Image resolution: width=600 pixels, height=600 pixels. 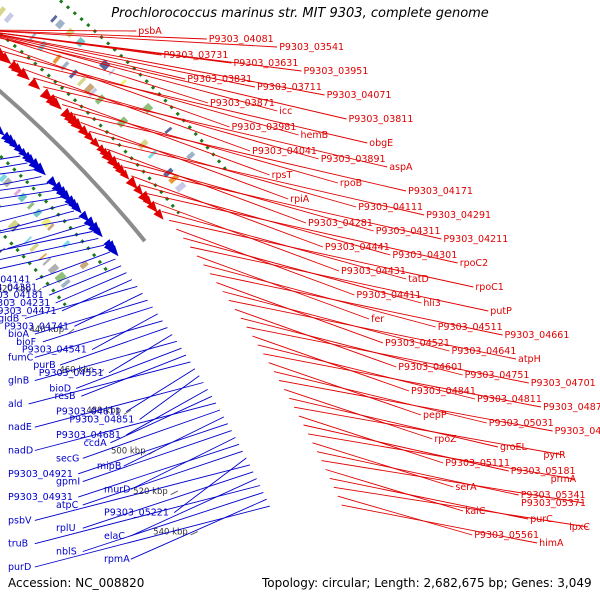 What do you see at coordinates (264, 127) in the screenshot?
I see `gene-label: P9303_03981` at bounding box center [264, 127].